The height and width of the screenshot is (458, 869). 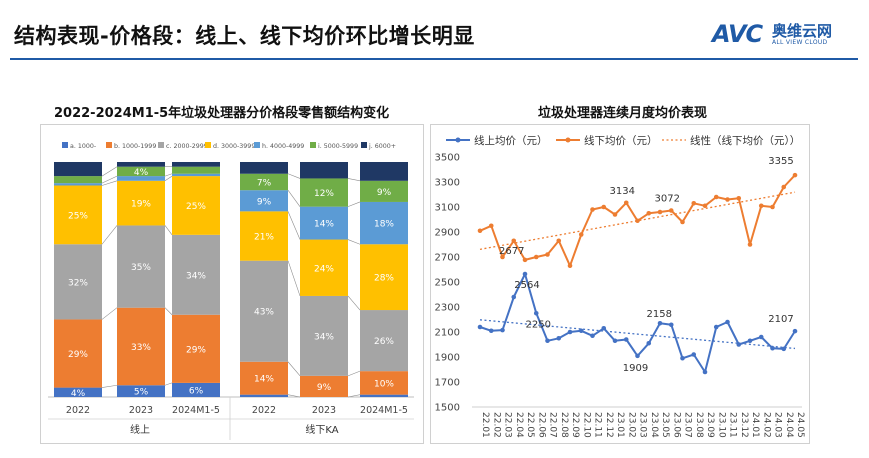 I want to click on y-tick-label: 3100, so click(x=447, y=208).